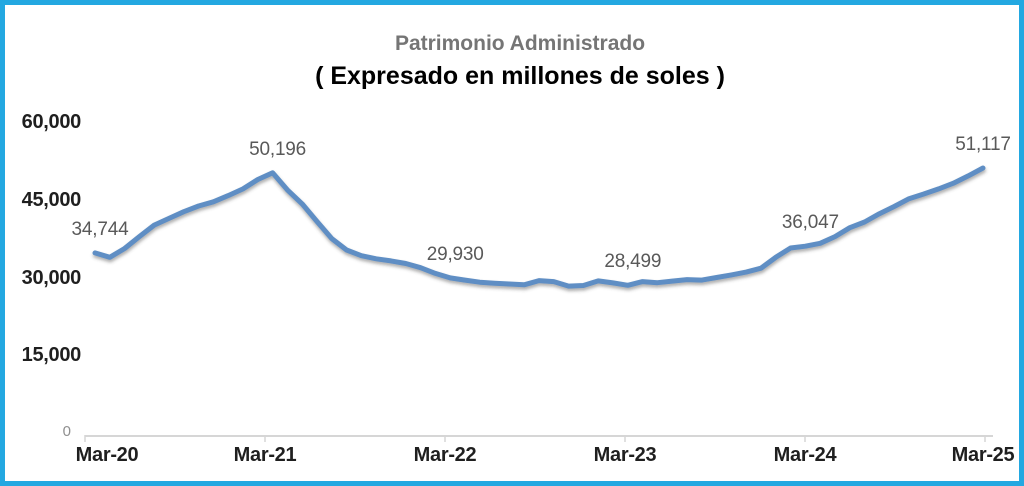 Image resolution: width=1024 pixels, height=486 pixels. What do you see at coordinates (805, 455) in the screenshot?
I see `x-axis-label-mar-24: Mar-24` at bounding box center [805, 455].